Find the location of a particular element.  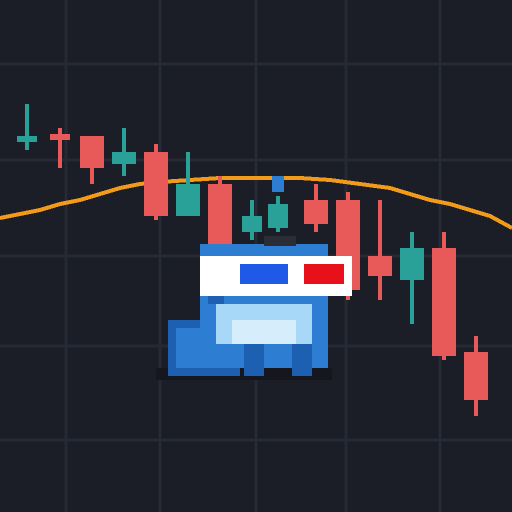

glasses-lens-blue is located at coordinates (264, 274).